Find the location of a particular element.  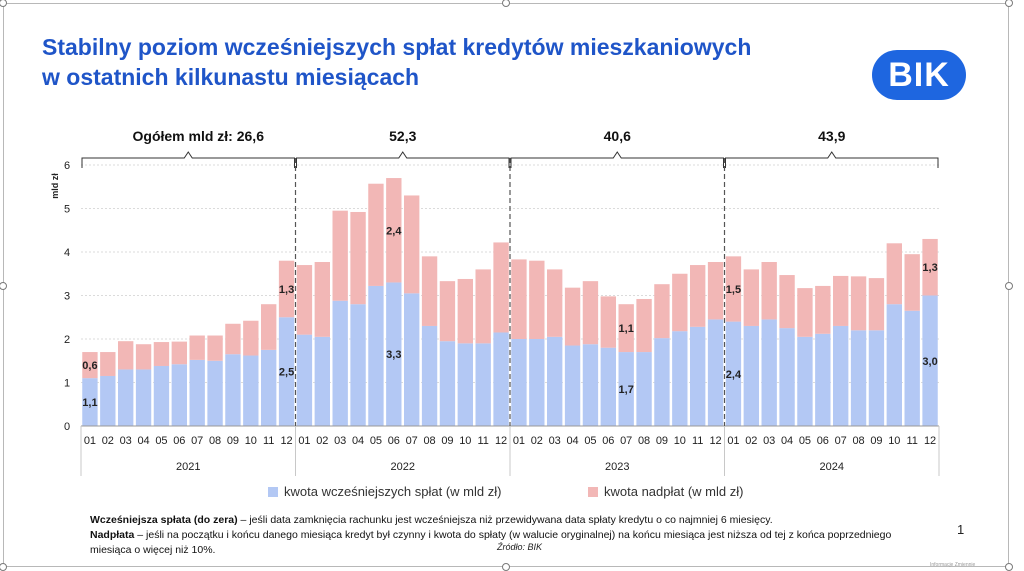

title-line-2: w ostatnich kilkunastu miesiącach is located at coordinates (231, 77).